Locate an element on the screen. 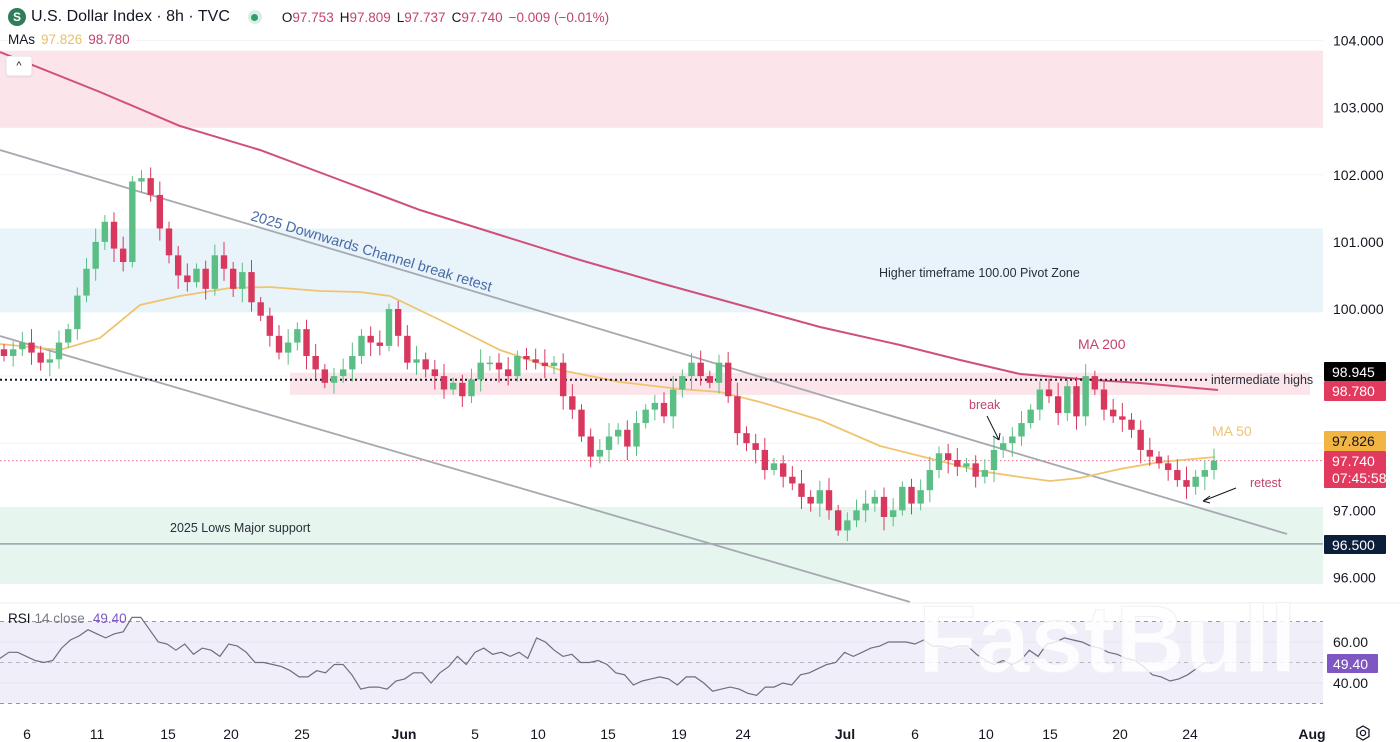 This screenshot has height=742, width=1400. rsi-line is located at coordinates (607, 656).